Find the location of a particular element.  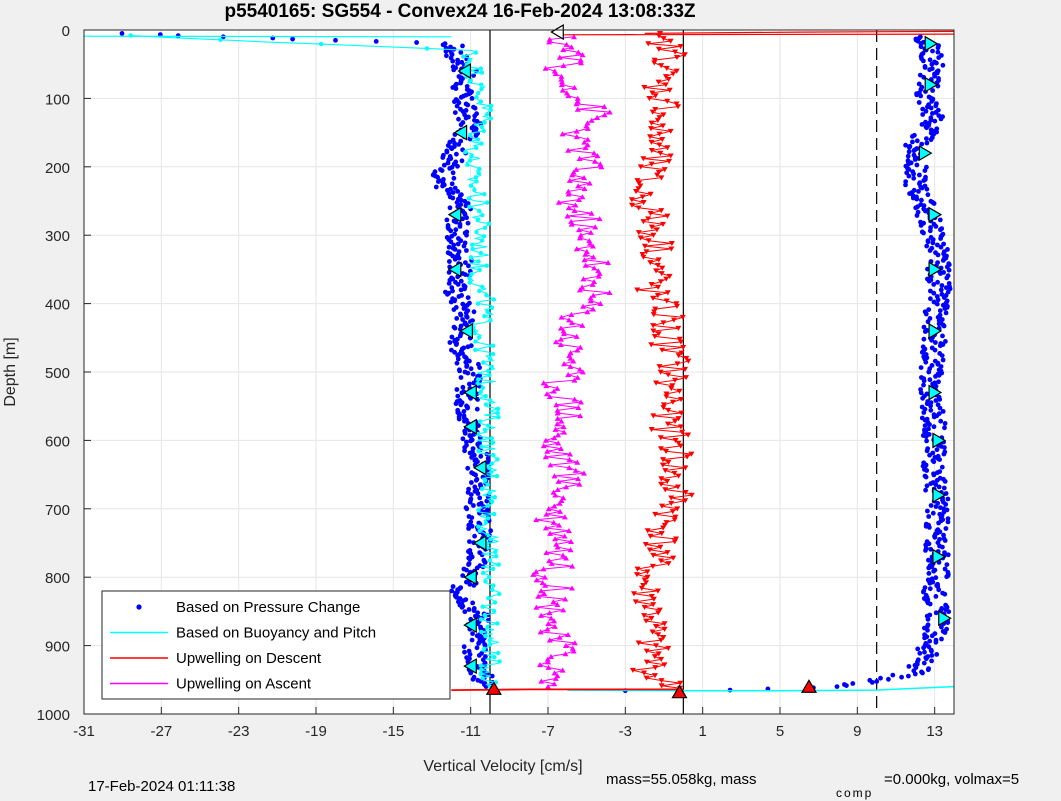

legend-swatch is located at coordinates (139, 607).